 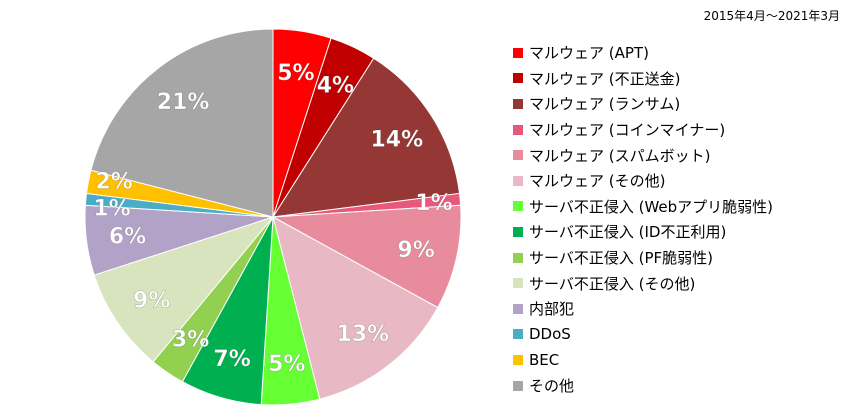 I want to click on legend-item: その他, so click(x=643, y=386).